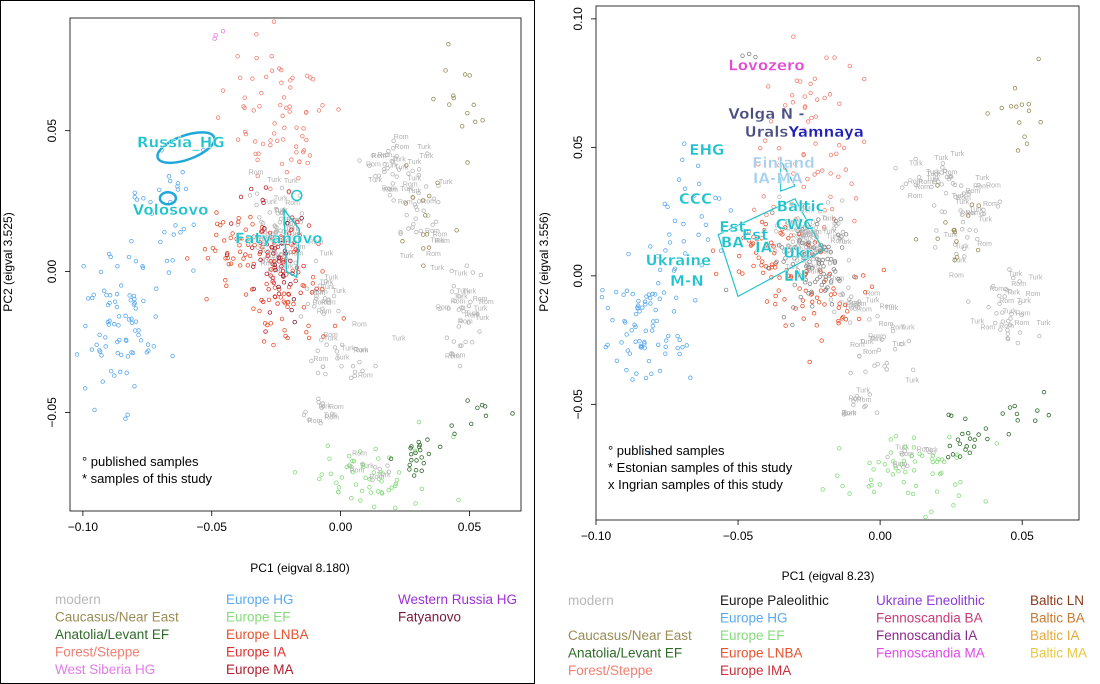  What do you see at coordinates (591, 600) in the screenshot?
I see `legend-entry: modern` at bounding box center [591, 600].